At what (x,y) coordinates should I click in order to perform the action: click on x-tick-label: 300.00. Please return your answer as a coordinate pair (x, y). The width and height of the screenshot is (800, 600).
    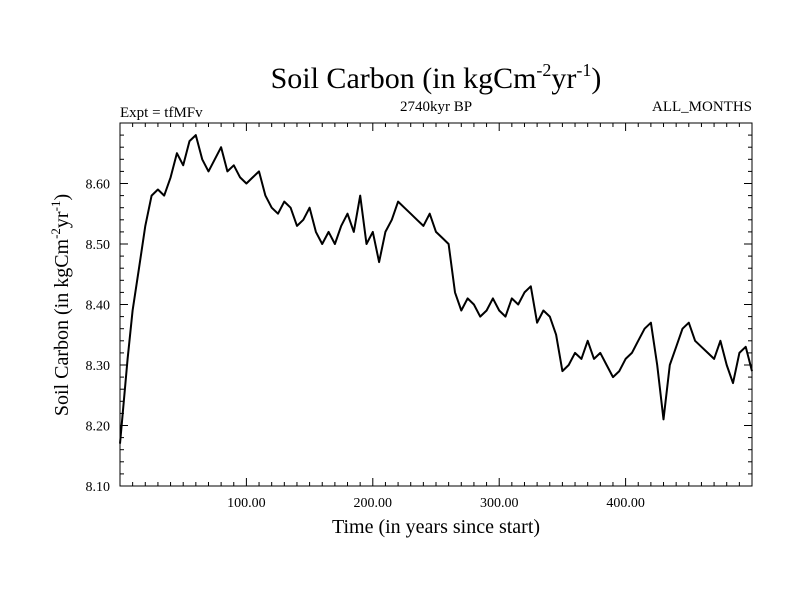
    Looking at the image, I should click on (499, 503).